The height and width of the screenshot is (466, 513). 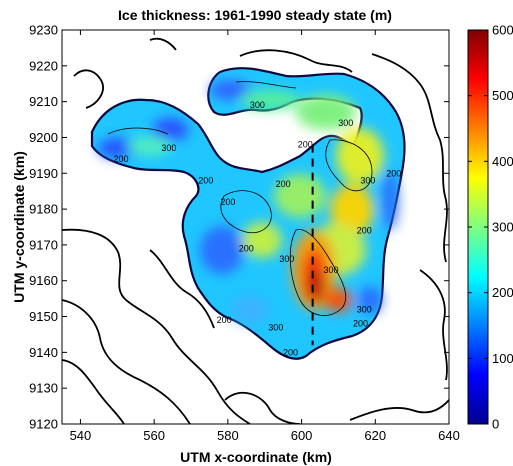 I want to click on y-tick-label: 9120, so click(x=43, y=424).